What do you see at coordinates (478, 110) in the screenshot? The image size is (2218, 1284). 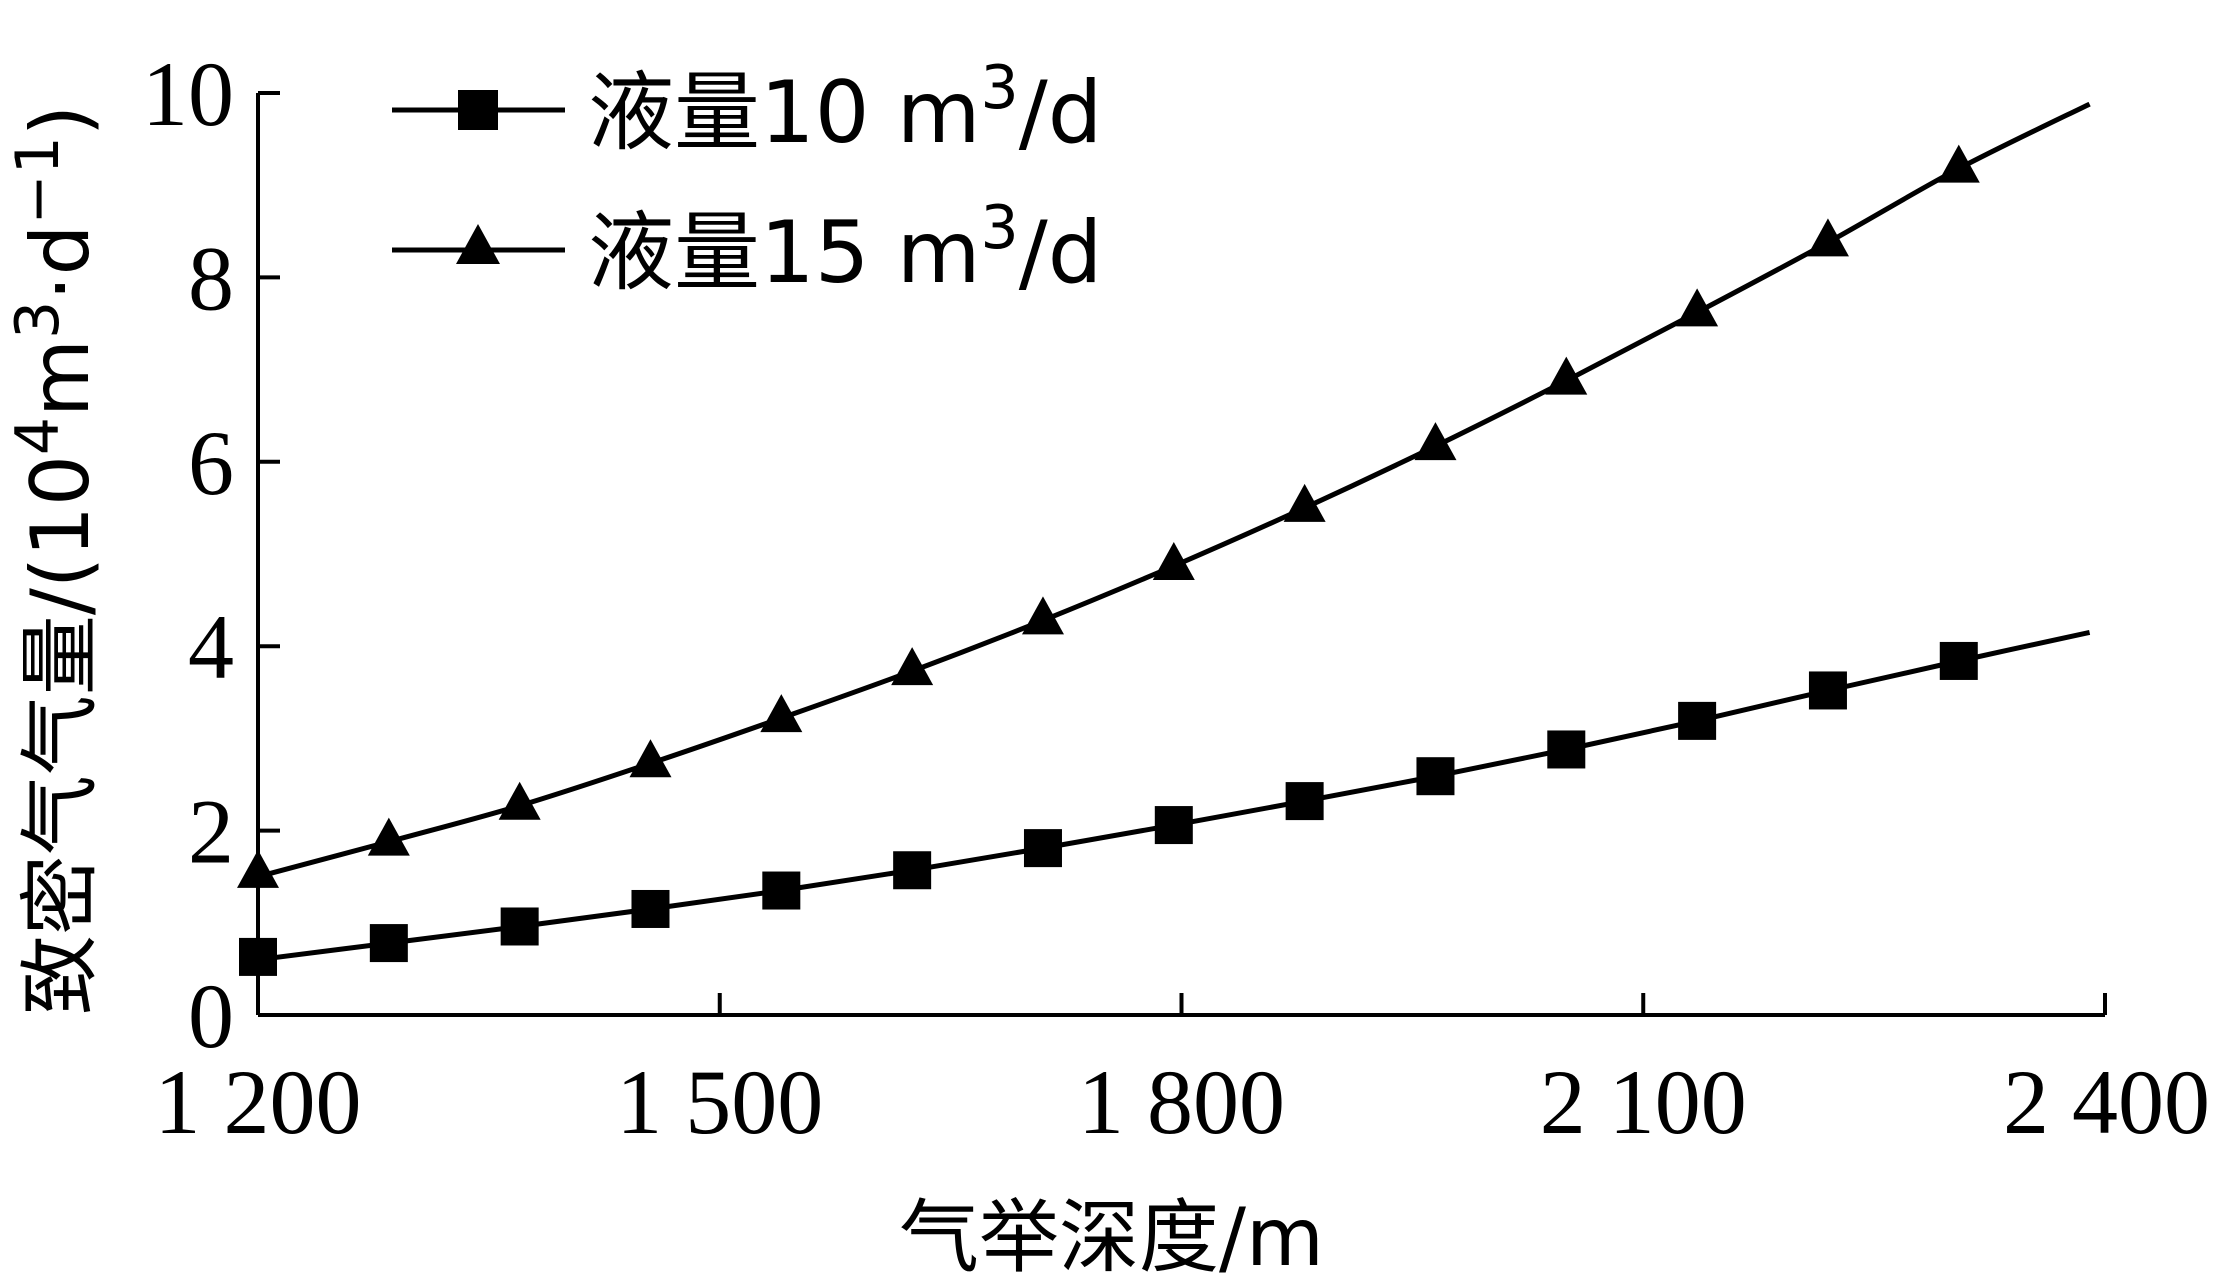 I see `legend-marker-square` at bounding box center [478, 110].